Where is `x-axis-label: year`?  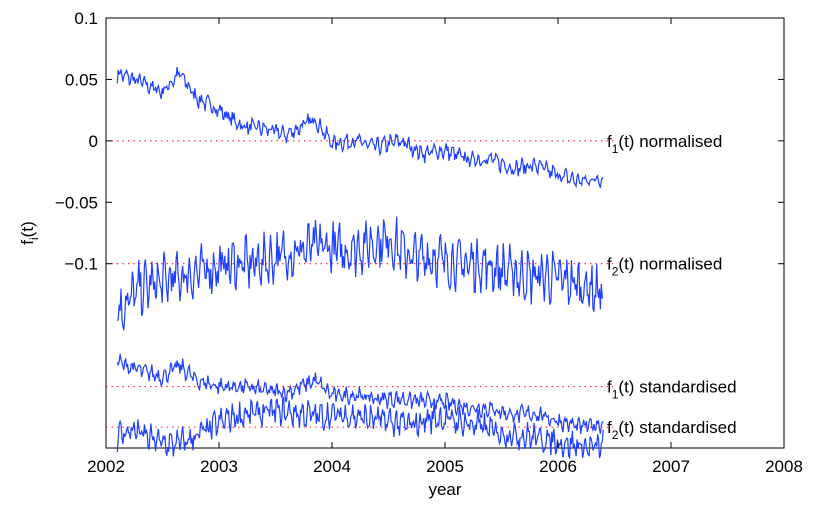
x-axis-label: year is located at coordinates (444, 489).